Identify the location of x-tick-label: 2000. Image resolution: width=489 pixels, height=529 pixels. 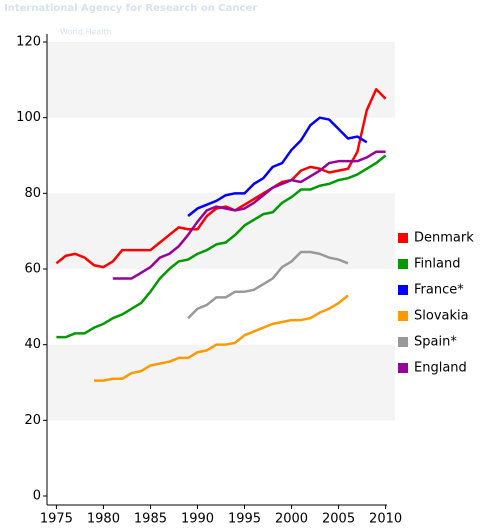
(291, 519).